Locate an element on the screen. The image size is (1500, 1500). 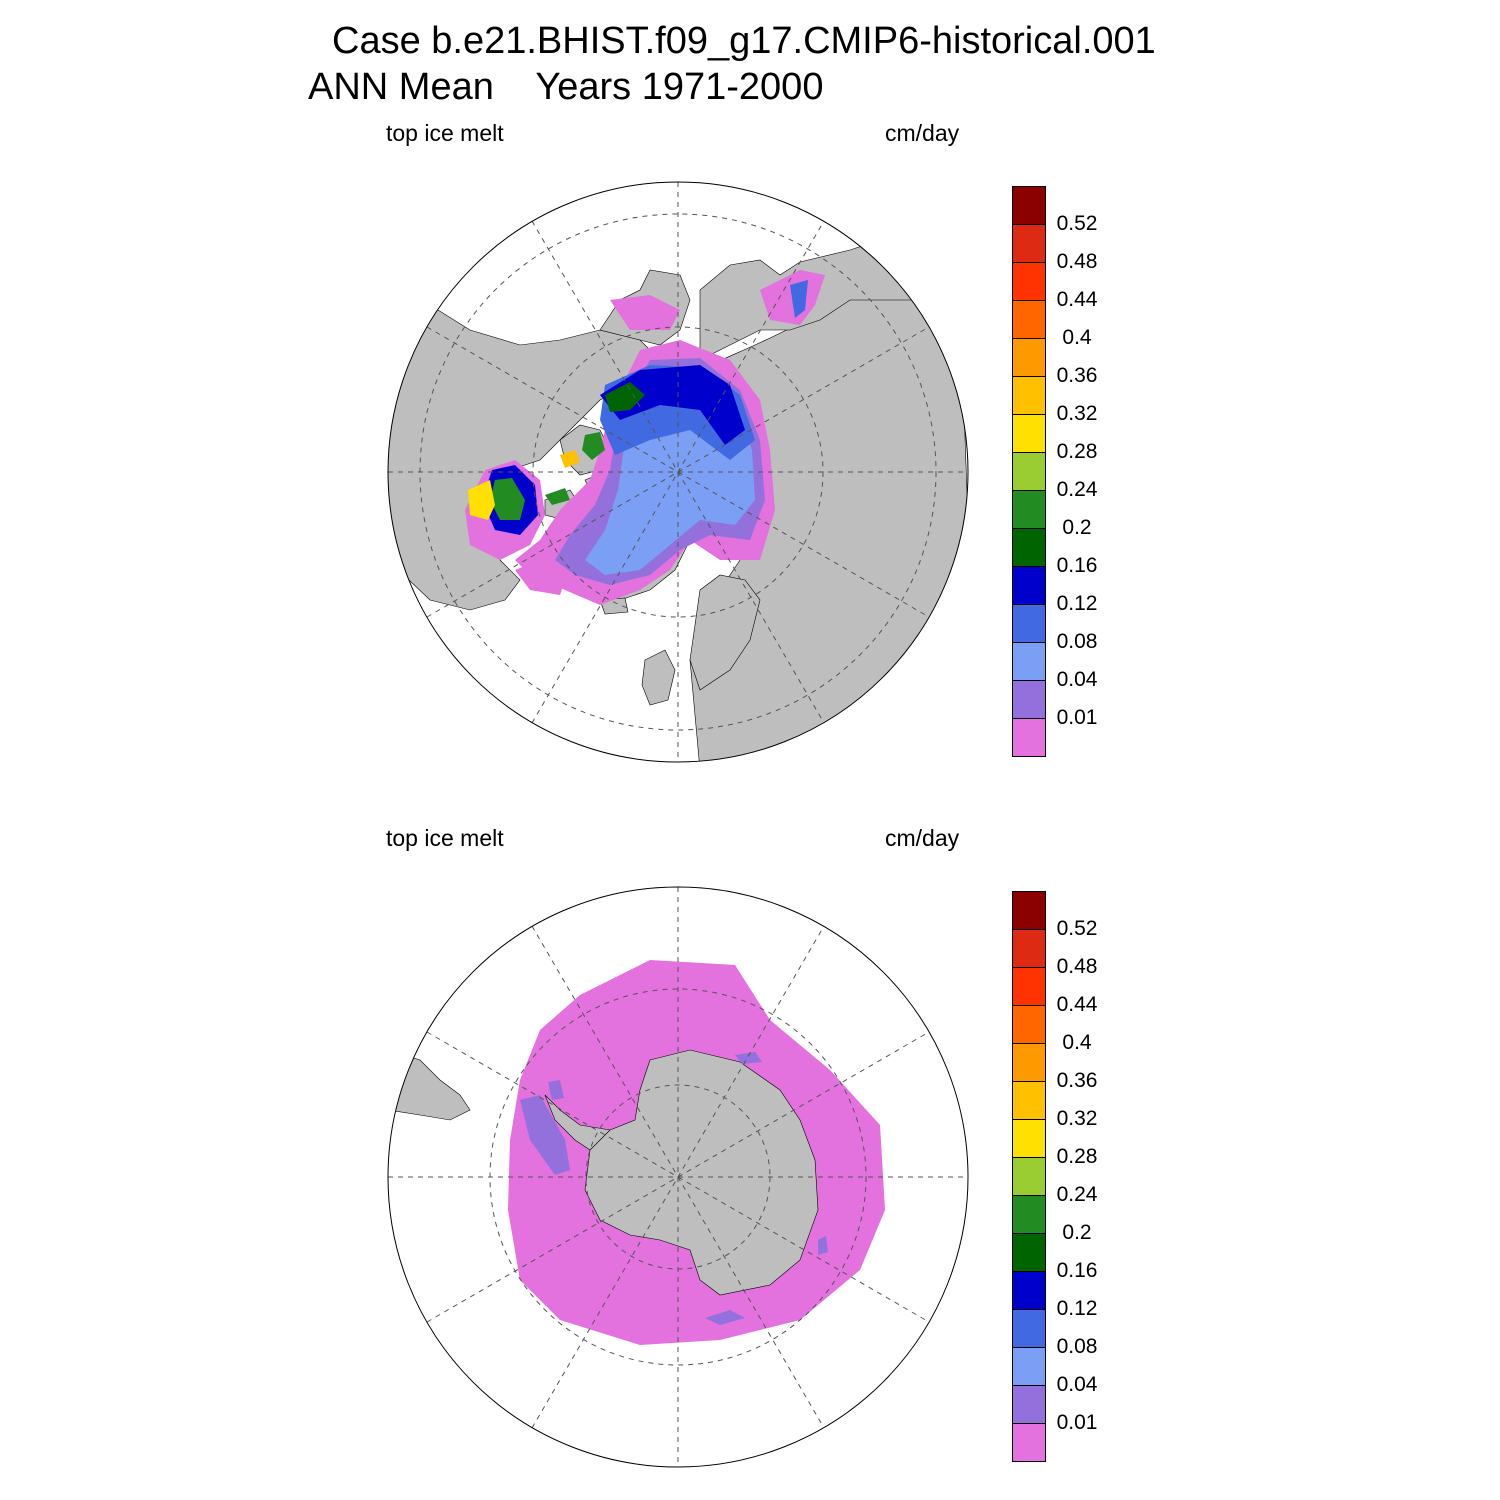
south-panel-left-label: top ice melt is located at coordinates (445, 838).